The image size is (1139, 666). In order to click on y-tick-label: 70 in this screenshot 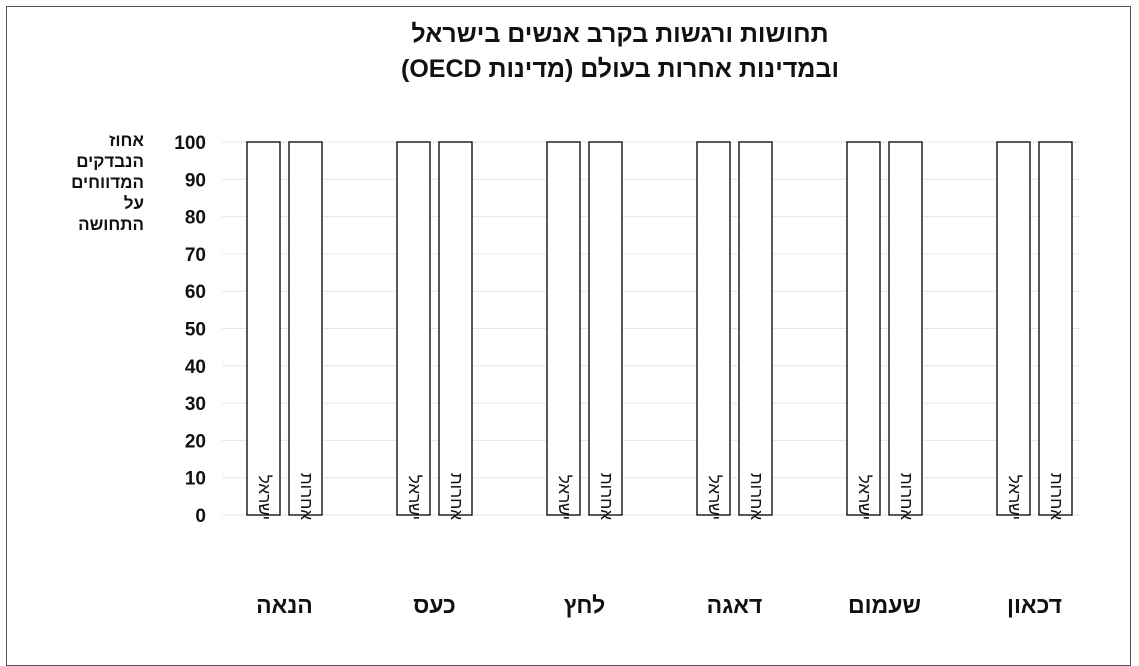, I will do `click(195, 255)`.